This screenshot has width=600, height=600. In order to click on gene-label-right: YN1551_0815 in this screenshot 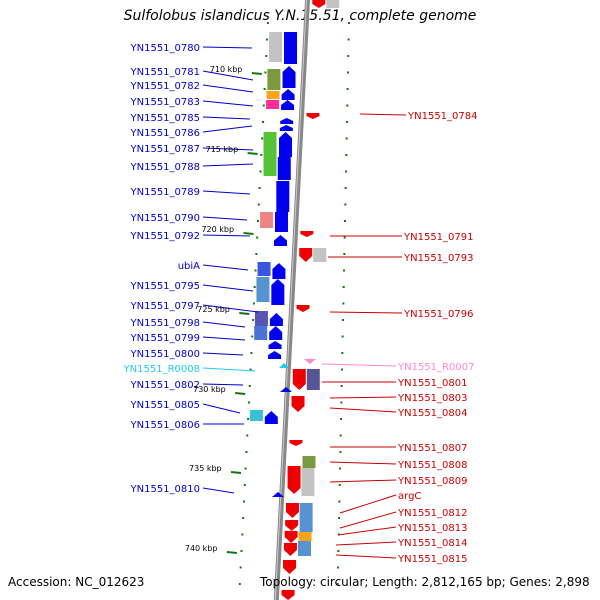, I will do `click(432, 559)`.